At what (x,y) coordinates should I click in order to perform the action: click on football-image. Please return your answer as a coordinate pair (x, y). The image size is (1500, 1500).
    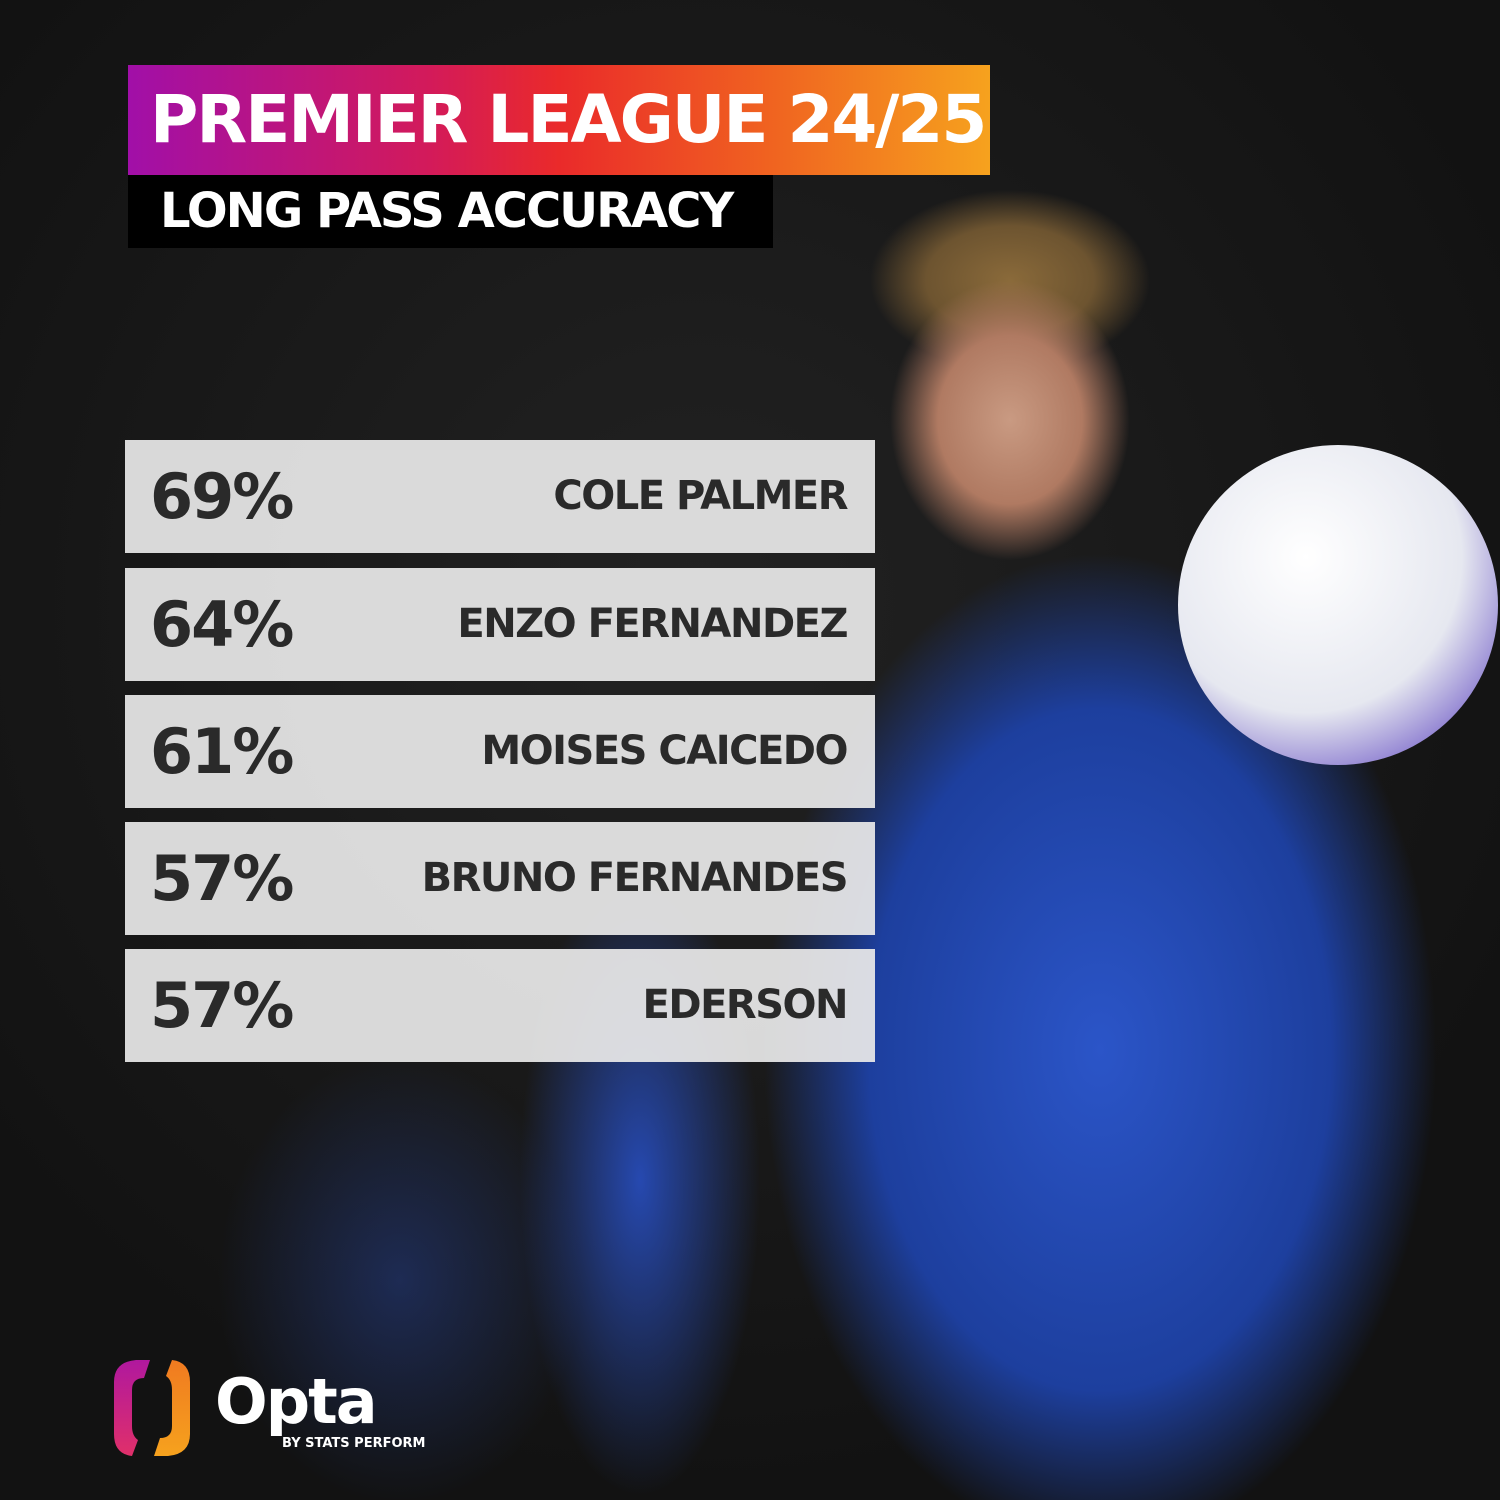
    Looking at the image, I should click on (1338, 605).